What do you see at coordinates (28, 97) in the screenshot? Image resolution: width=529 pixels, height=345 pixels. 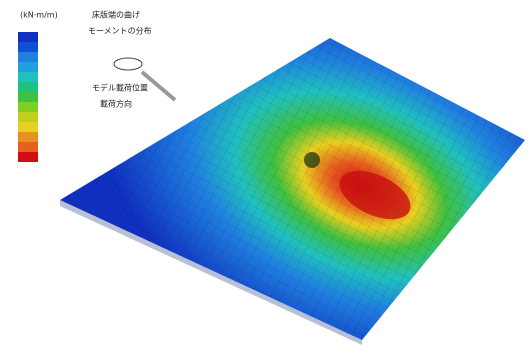 I see `legend` at bounding box center [28, 97].